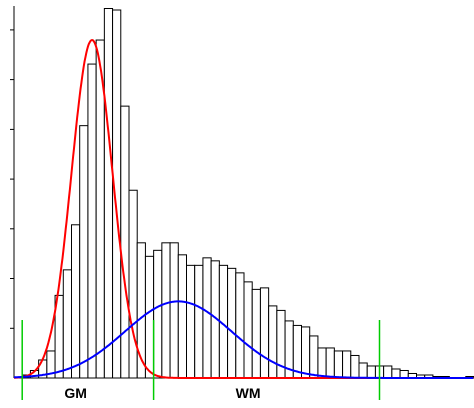 This screenshot has height=408, width=474. What do you see at coordinates (12, 179) in the screenshot?
I see `y-axis-ticks` at bounding box center [12, 179].